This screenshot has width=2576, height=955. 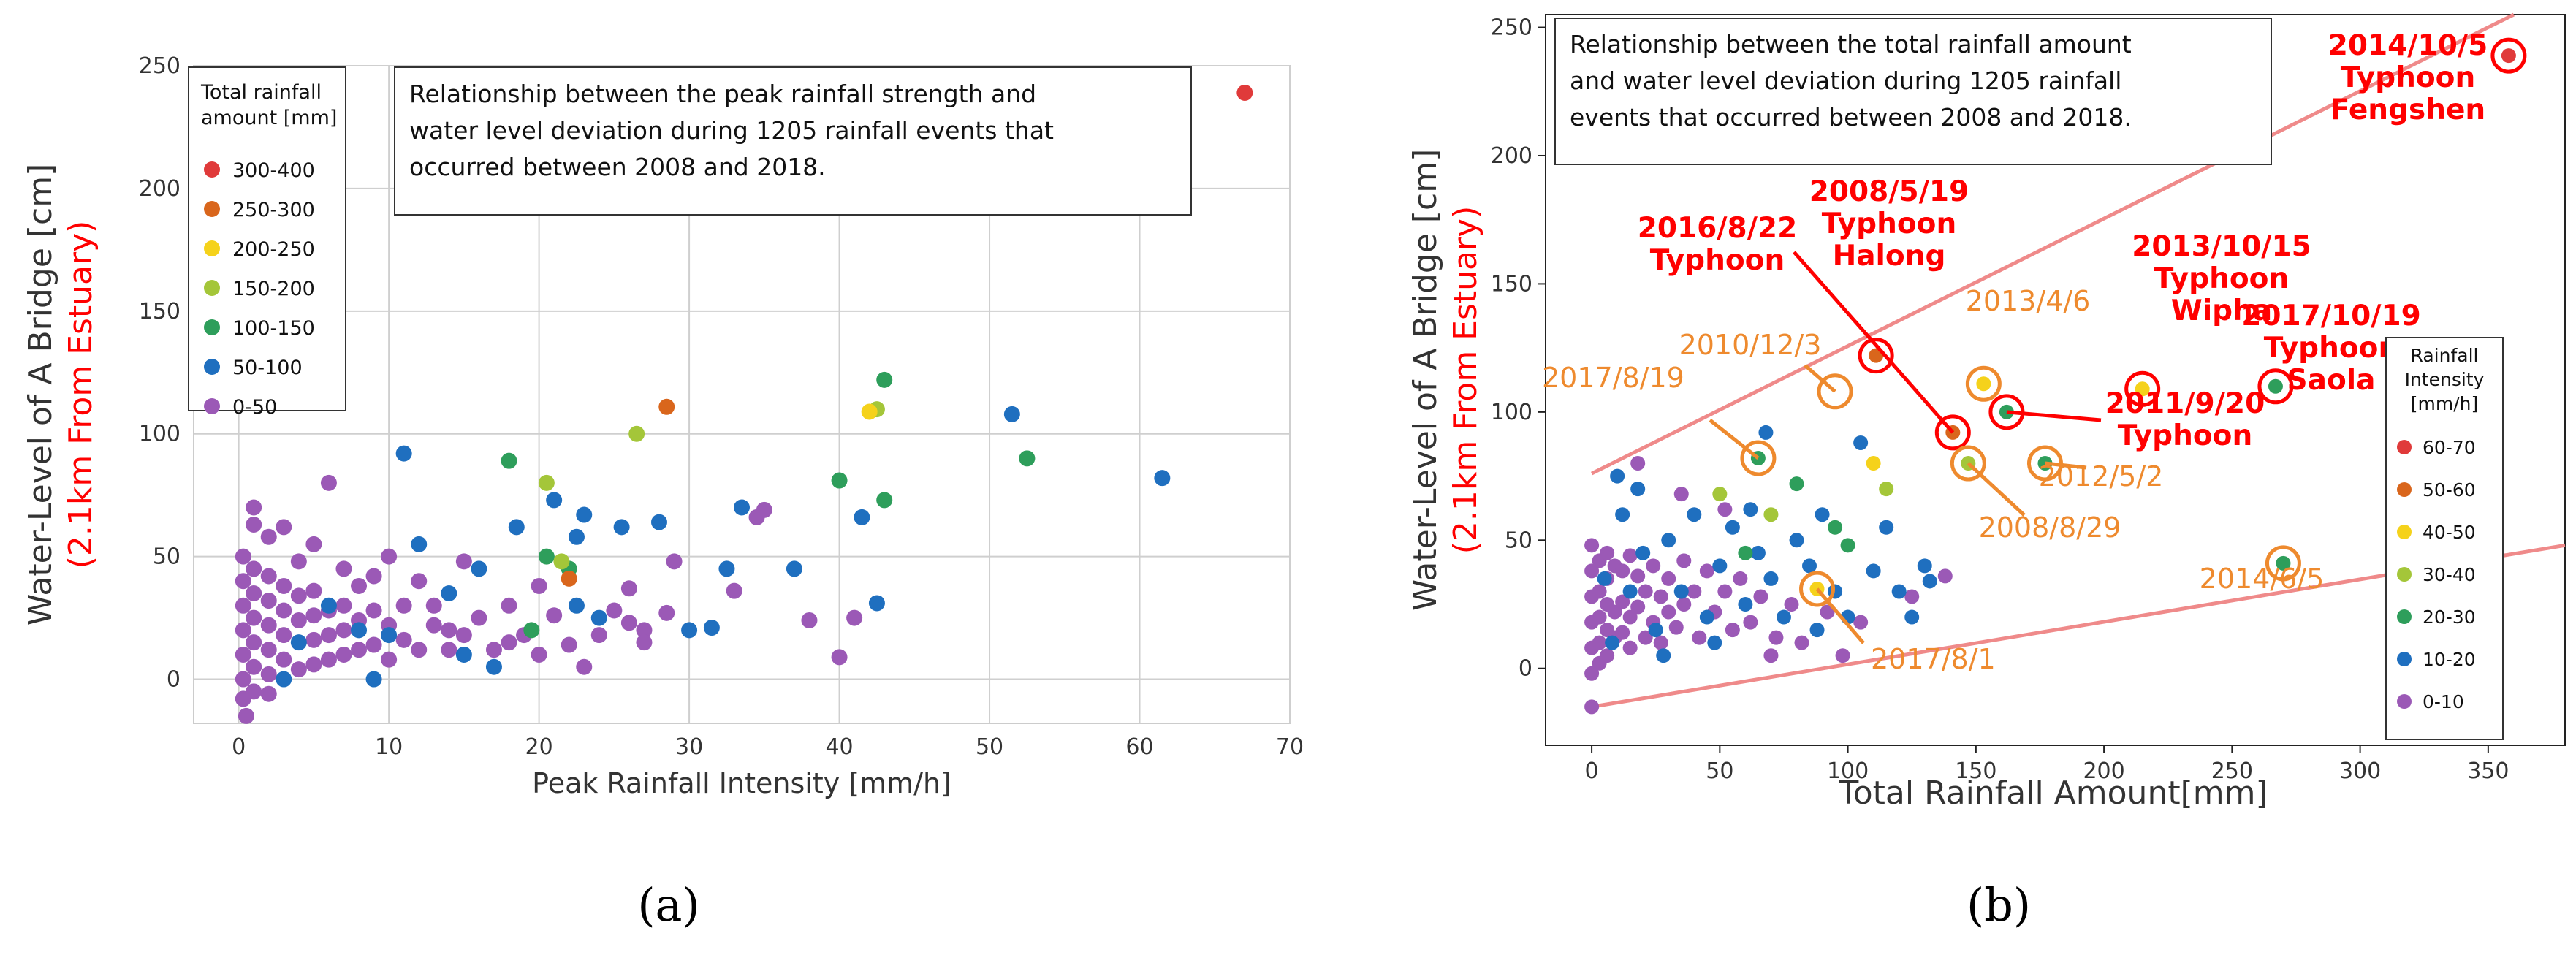 What do you see at coordinates (273, 210) in the screenshot?
I see `legend-label-a: 250-300` at bounding box center [273, 210].